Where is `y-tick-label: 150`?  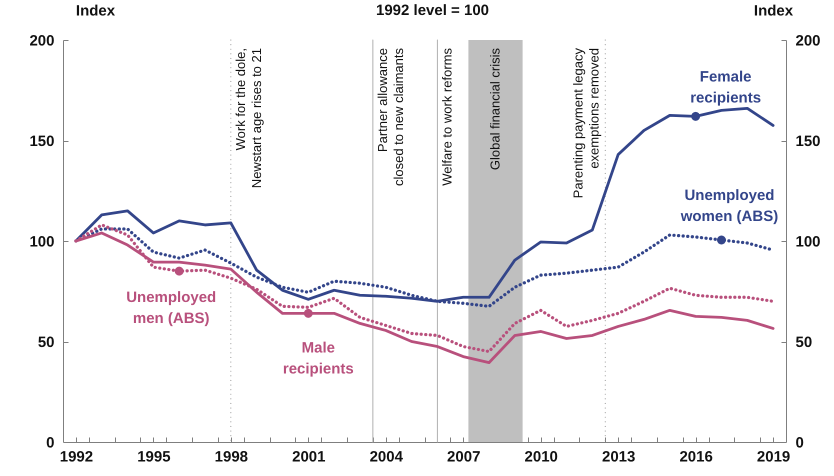
y-tick-label: 150 is located at coordinates (41, 141).